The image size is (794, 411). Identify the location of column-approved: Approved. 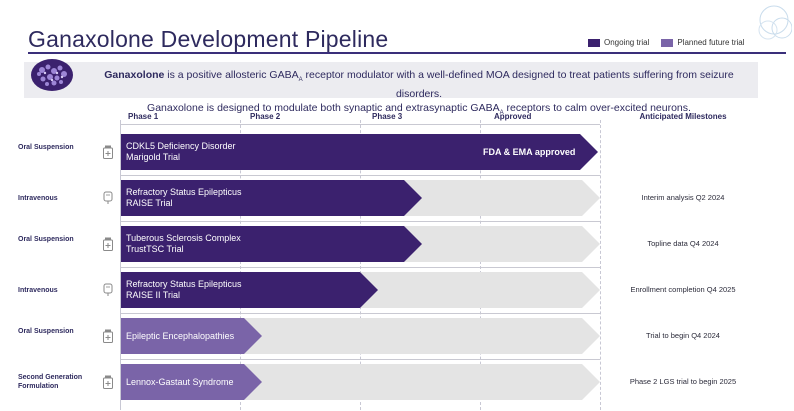
(513, 116).